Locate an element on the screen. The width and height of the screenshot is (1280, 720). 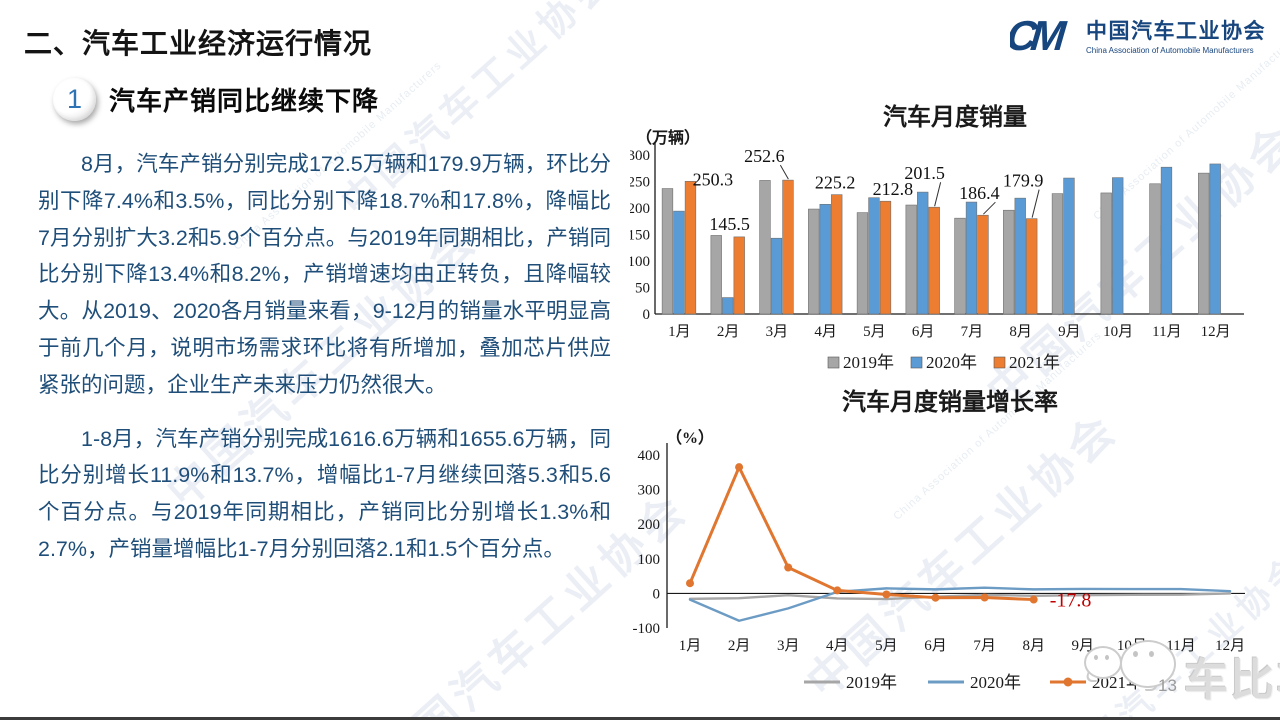
x-tick-label: 1月 is located at coordinates (690, 646).